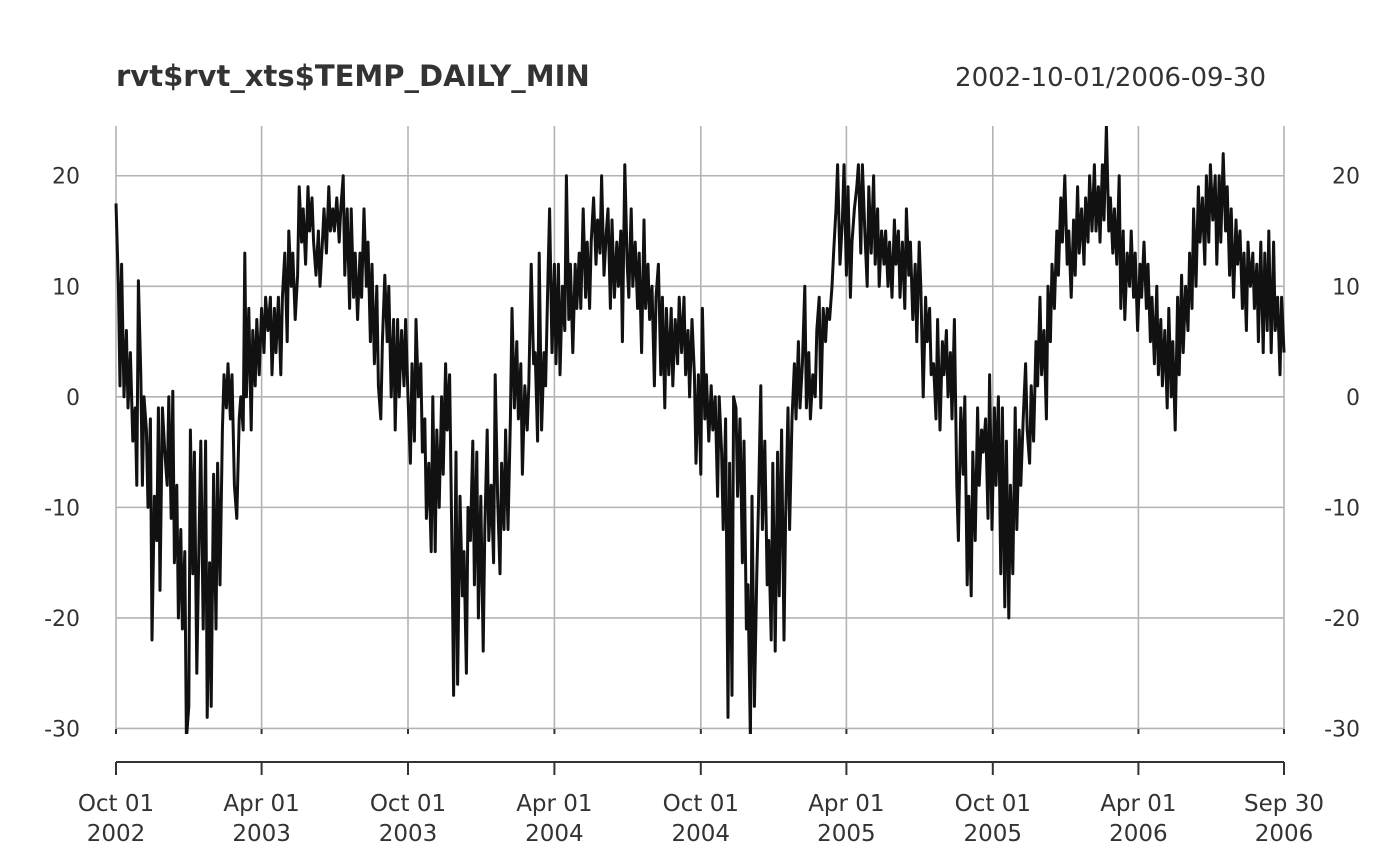 This screenshot has width=1400, height=866. What do you see at coordinates (116, 834) in the screenshot?
I see `x-tick-label-line2: 2002` at bounding box center [116, 834].